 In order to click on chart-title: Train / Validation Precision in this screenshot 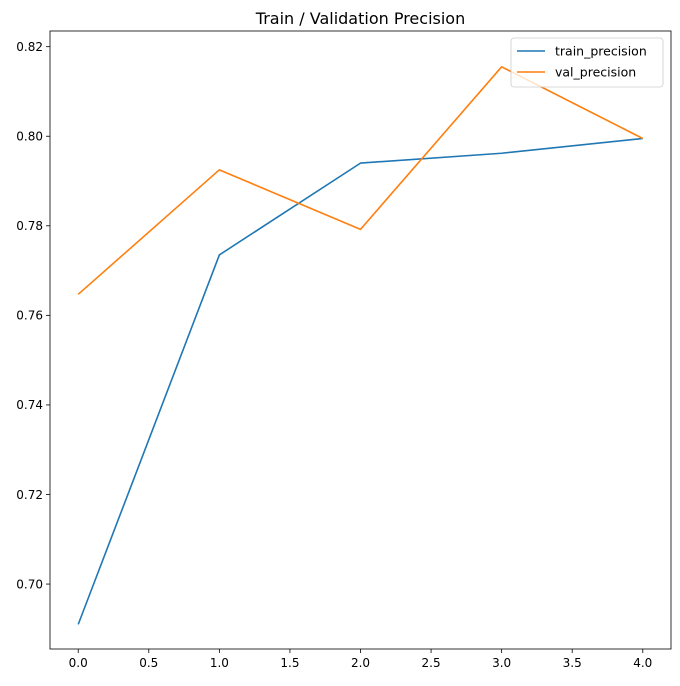, I will do `click(360, 18)`.